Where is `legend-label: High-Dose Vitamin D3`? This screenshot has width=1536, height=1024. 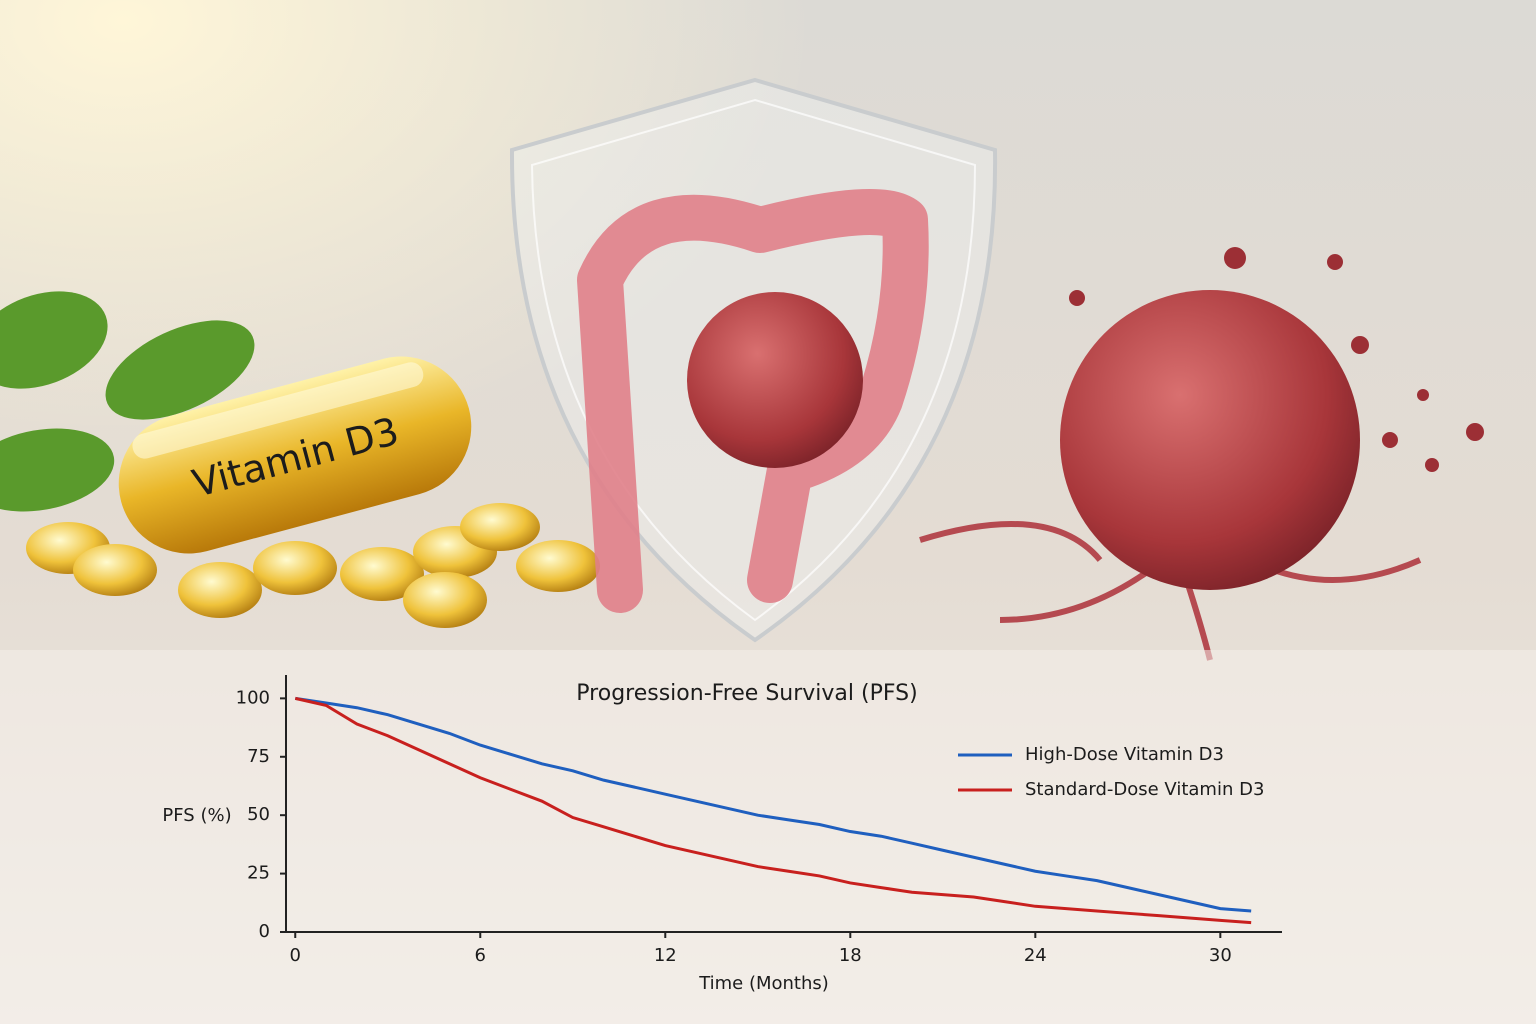 legend-label: High-Dose Vitamin D3 is located at coordinates (1124, 754).